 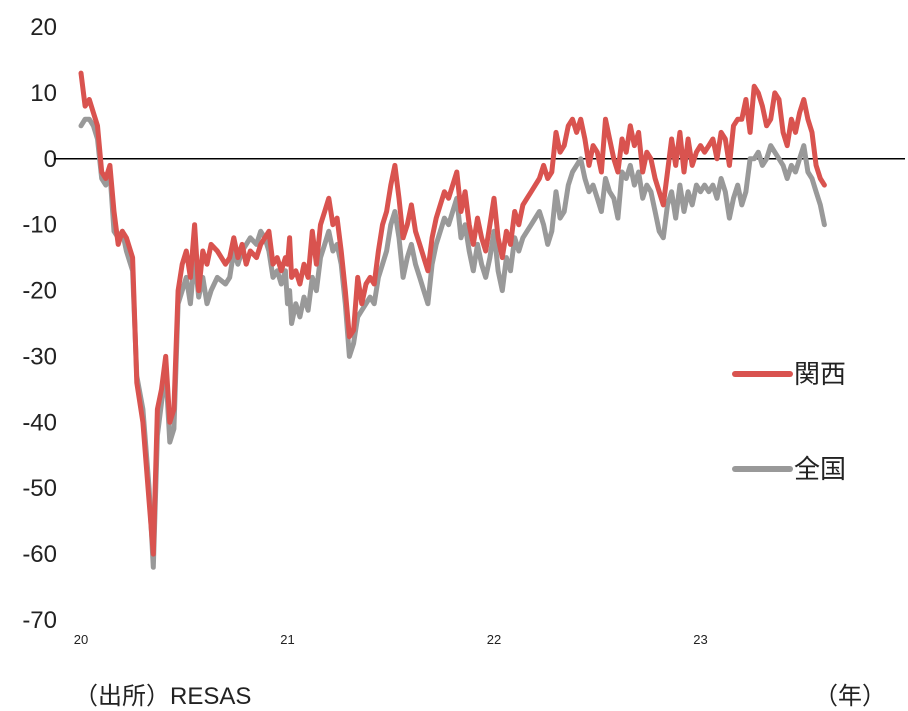 What do you see at coordinates (39, 225) in the screenshot?
I see `y-tick-label: -10` at bounding box center [39, 225].